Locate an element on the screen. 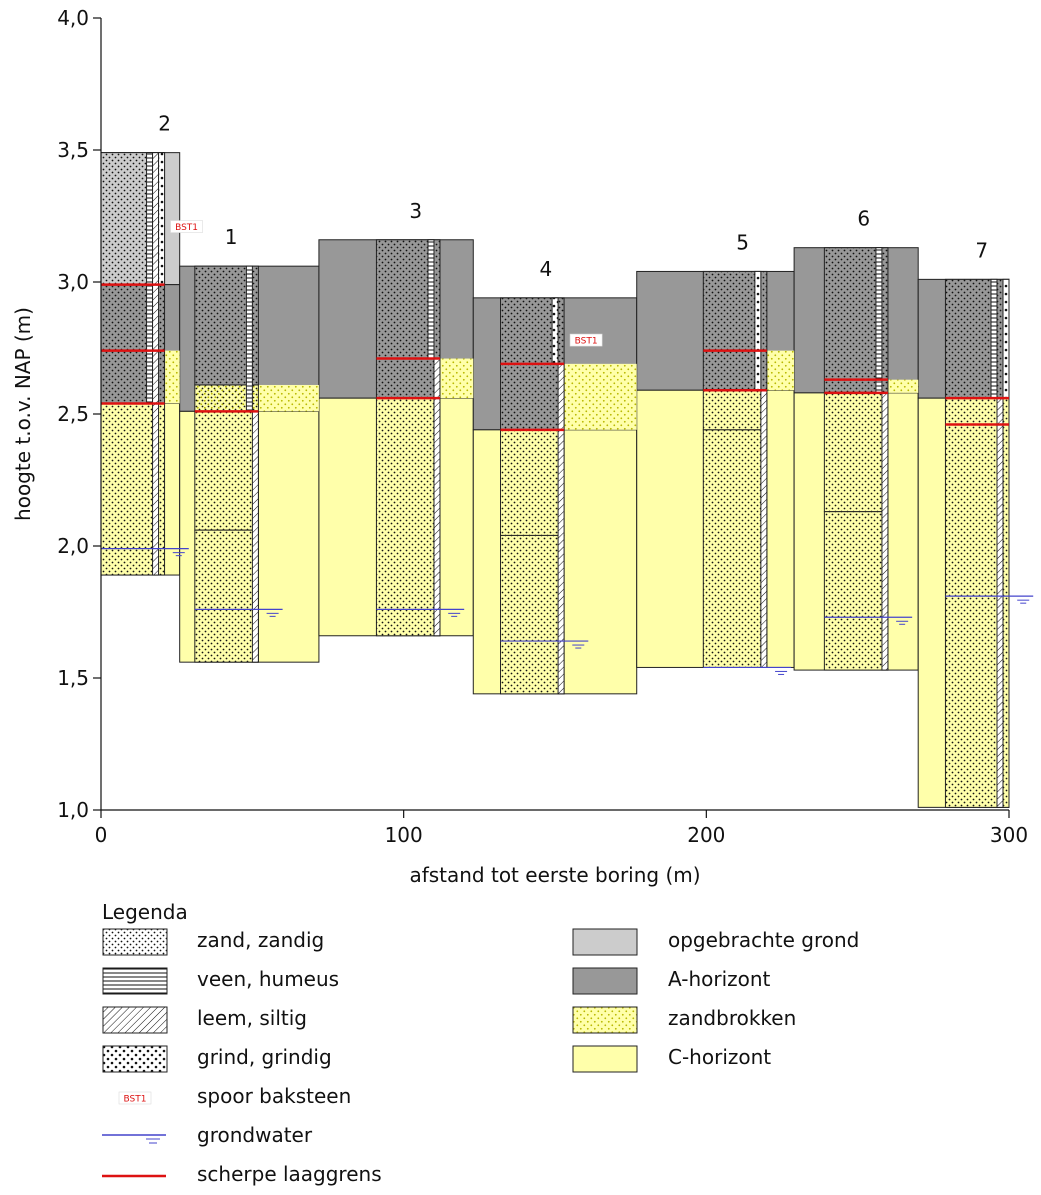  legend-title: Legenda is located at coordinates (145, 912).